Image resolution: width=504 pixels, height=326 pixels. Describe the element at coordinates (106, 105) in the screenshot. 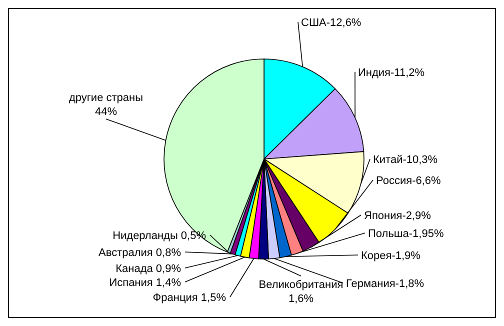

I see `slice-label: другие страны 44%` at that location.